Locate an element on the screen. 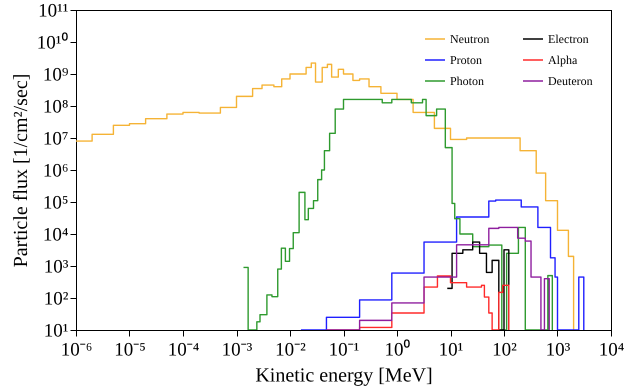  y-tick-label: 10⁶ is located at coordinates (55, 171).